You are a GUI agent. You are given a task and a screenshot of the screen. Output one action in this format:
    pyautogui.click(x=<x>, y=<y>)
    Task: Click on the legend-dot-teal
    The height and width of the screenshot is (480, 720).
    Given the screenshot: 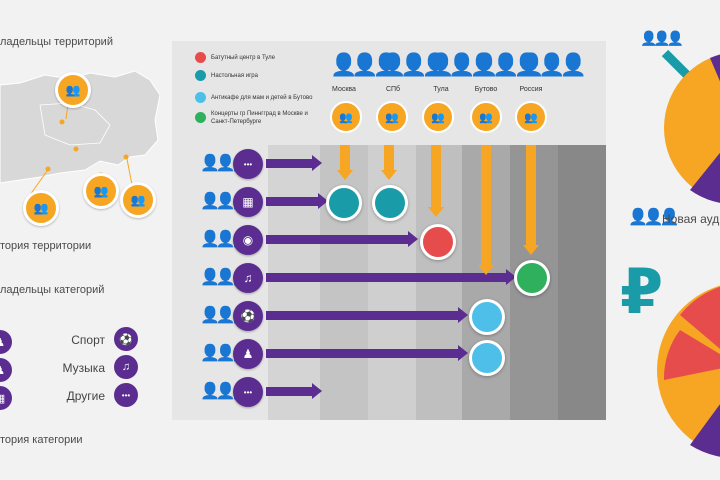 What is the action you would take?
    pyautogui.click(x=200, y=75)
    